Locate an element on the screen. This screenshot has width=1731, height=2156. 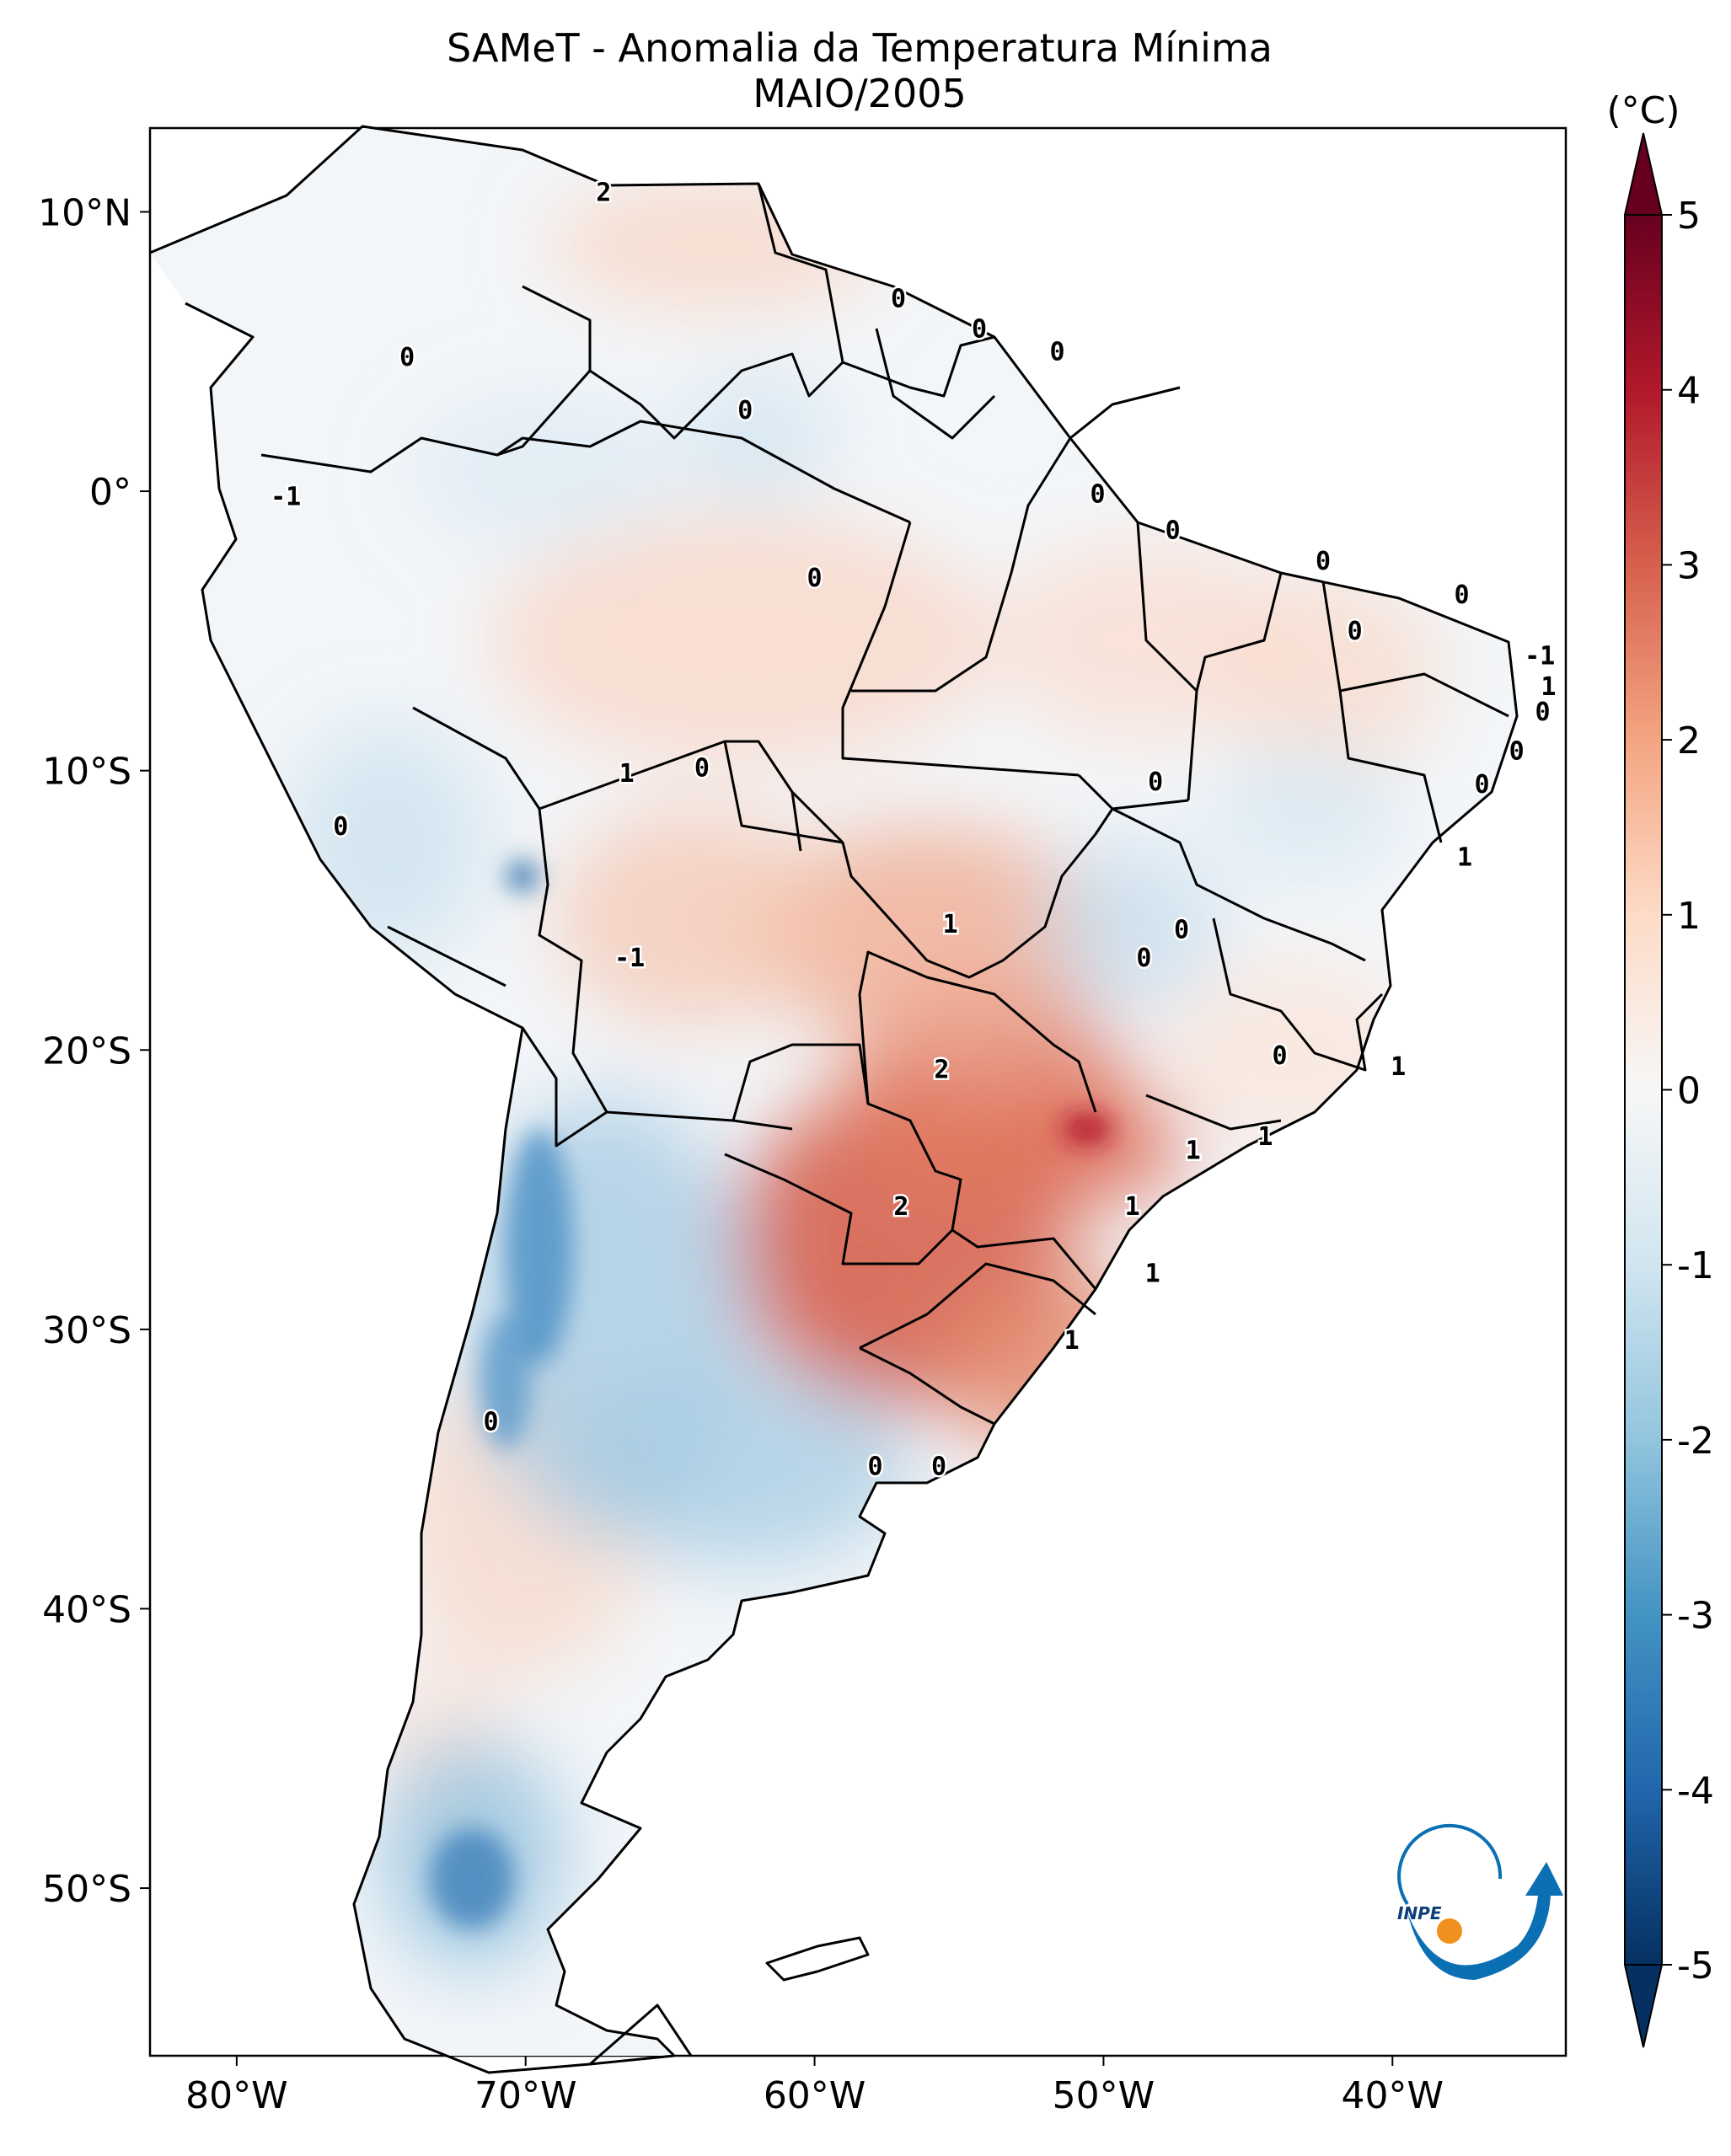
colorbar-upper-extension is located at coordinates (1643, 174).